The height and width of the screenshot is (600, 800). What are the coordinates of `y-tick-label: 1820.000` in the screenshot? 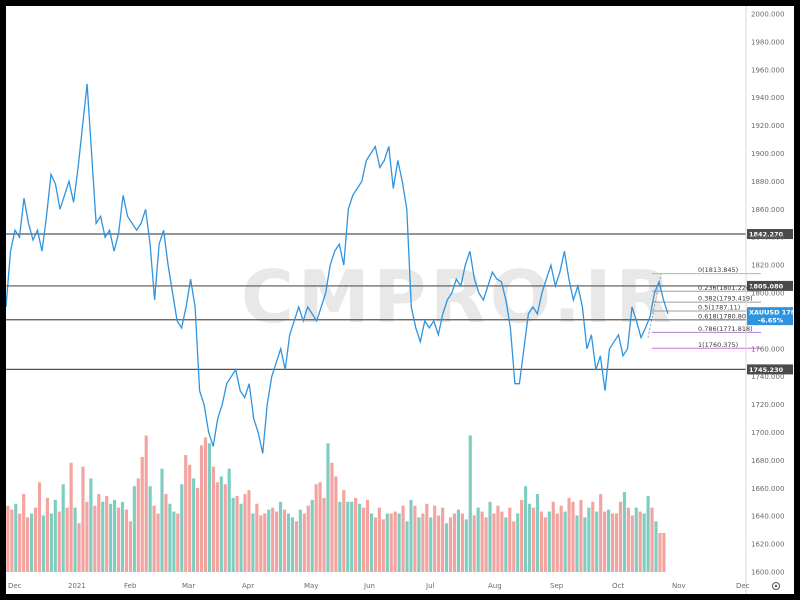 It's located at (767, 266).